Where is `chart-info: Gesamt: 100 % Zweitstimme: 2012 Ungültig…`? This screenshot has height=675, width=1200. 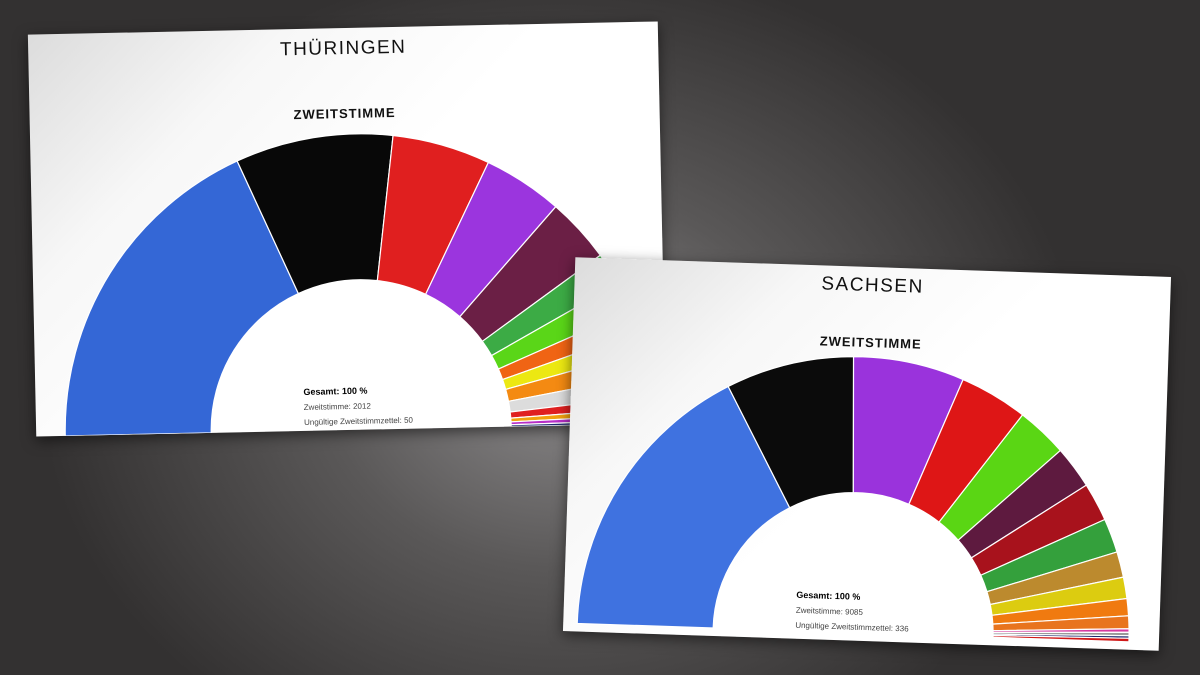 chart-info: Gesamt: 100 % Zweitstimme: 2012 Ungültig… is located at coordinates (358, 406).